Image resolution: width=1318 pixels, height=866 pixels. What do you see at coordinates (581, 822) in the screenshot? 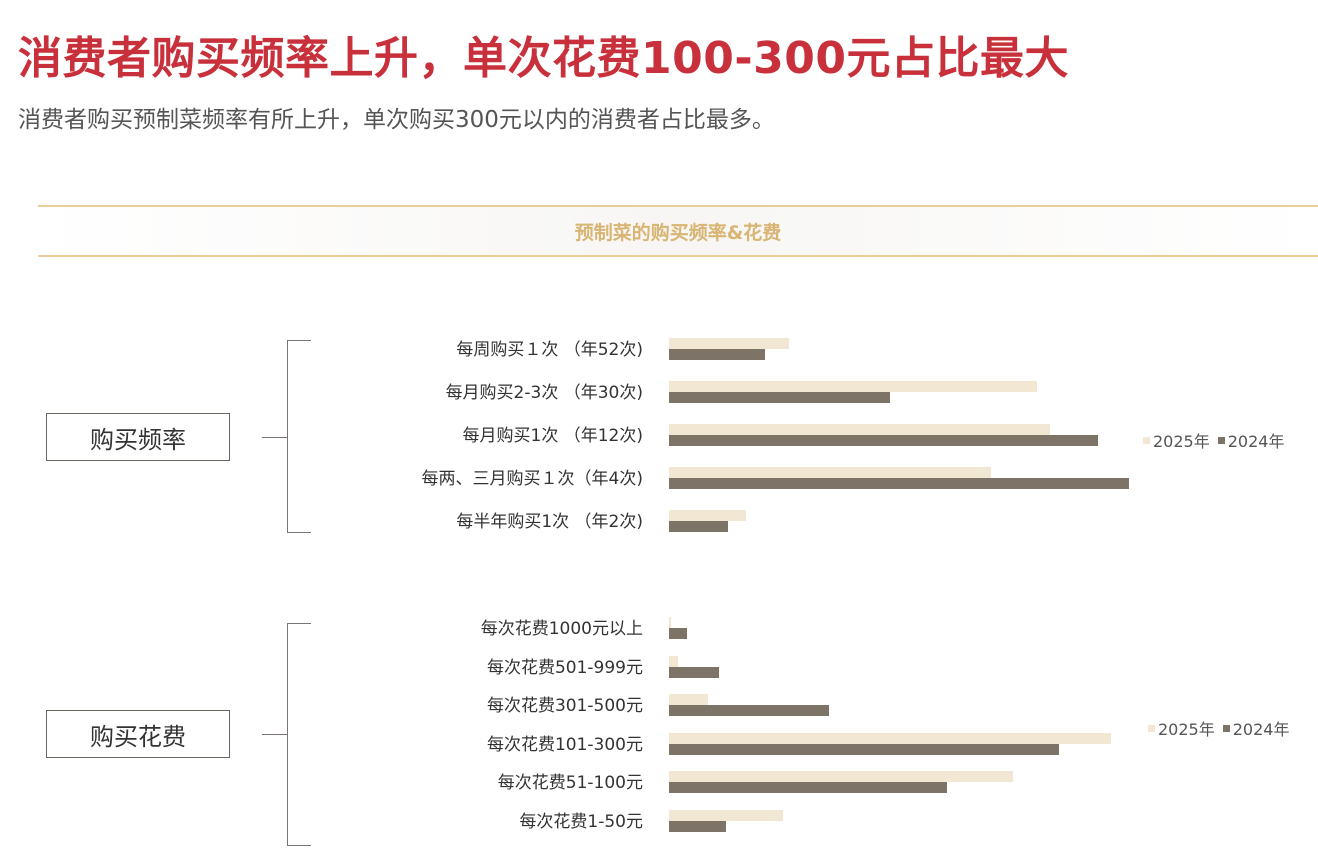
I see `category-label: 每次花费1-50元` at bounding box center [581, 822].